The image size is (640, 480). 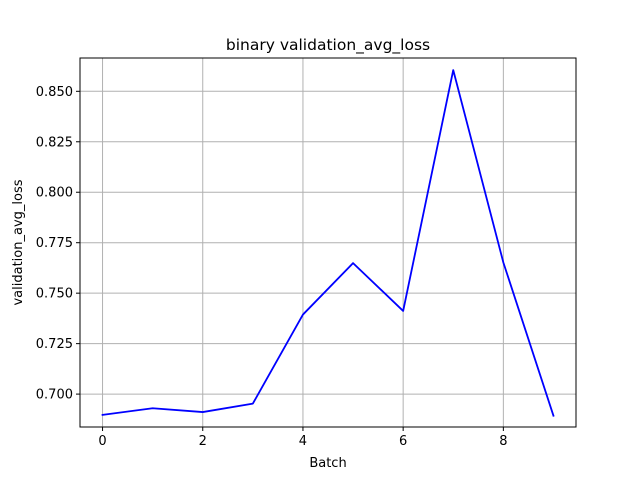 What do you see at coordinates (327, 463) in the screenshot?
I see `x-axis-label: Batch` at bounding box center [327, 463].